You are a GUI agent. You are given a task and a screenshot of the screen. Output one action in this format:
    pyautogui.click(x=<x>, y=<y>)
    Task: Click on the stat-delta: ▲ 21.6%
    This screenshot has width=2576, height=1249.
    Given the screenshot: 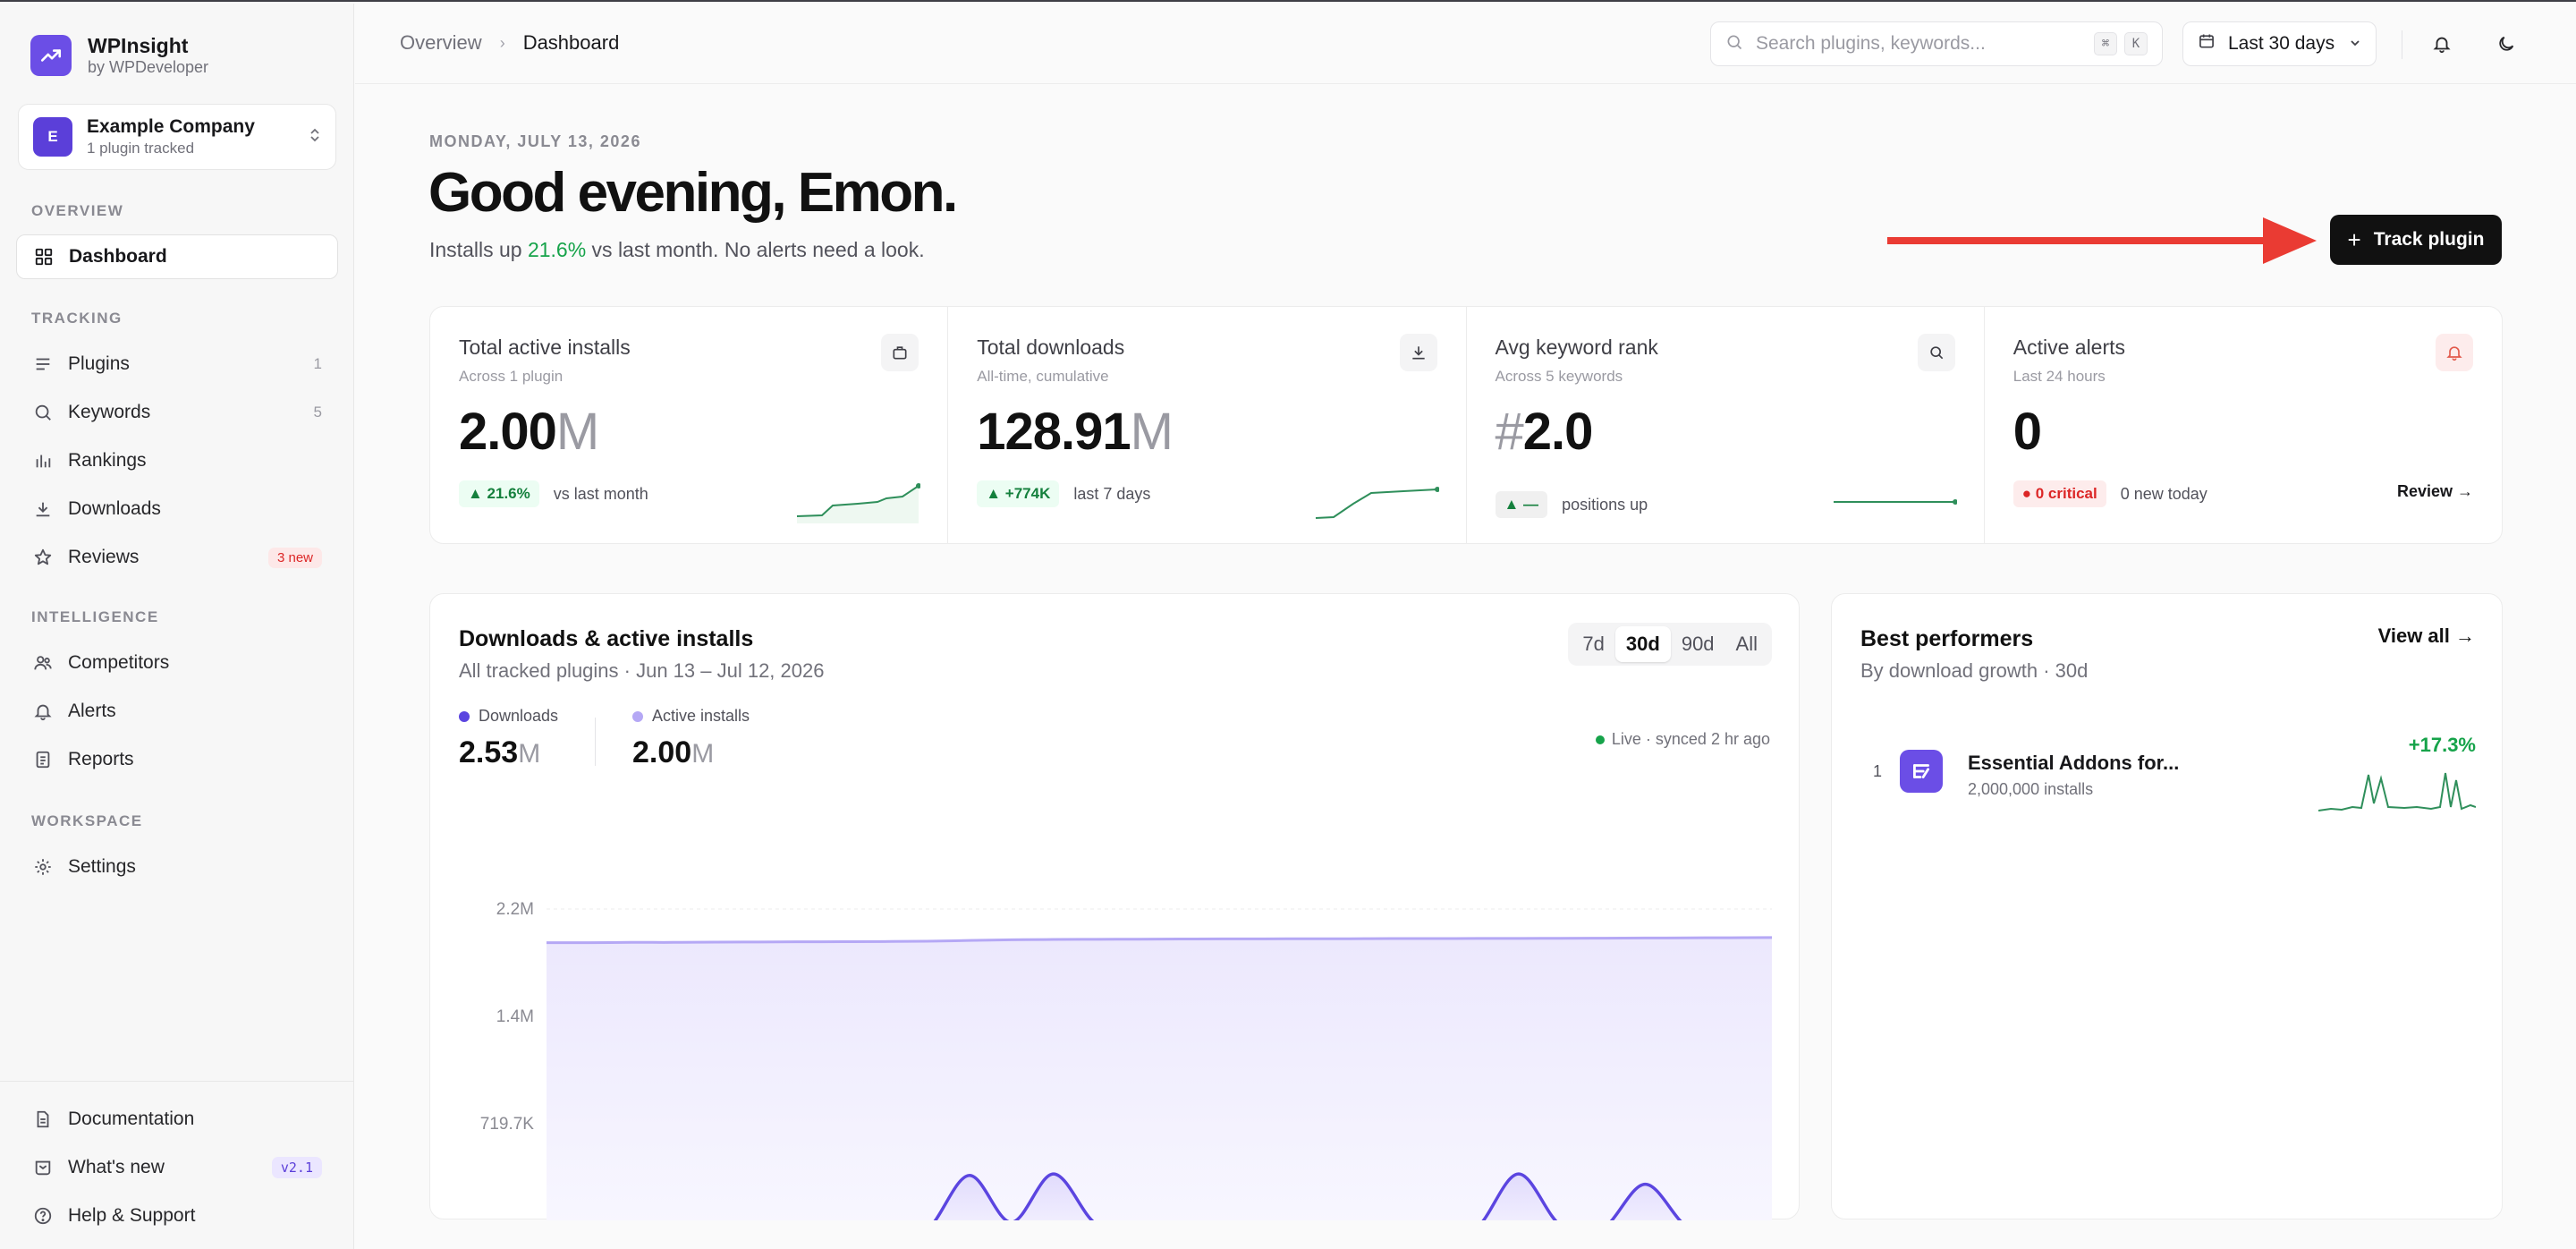 What is the action you would take?
    pyautogui.click(x=499, y=494)
    